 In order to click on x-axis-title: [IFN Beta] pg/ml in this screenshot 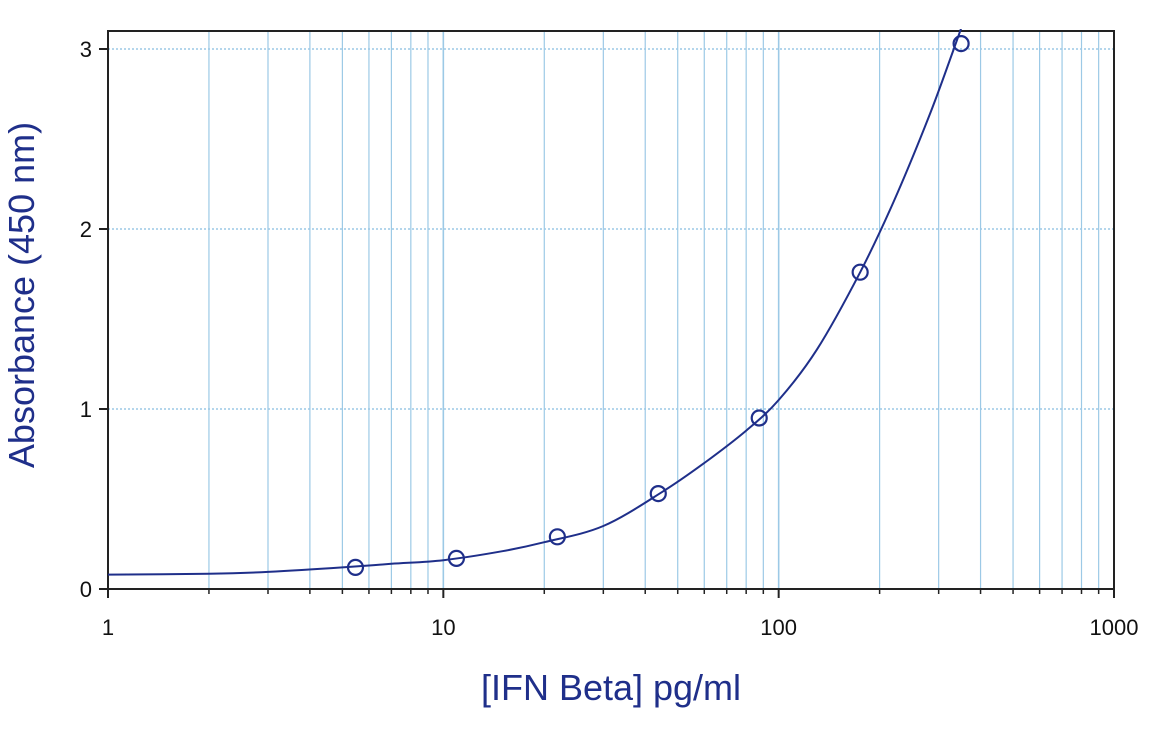, I will do `click(611, 687)`.